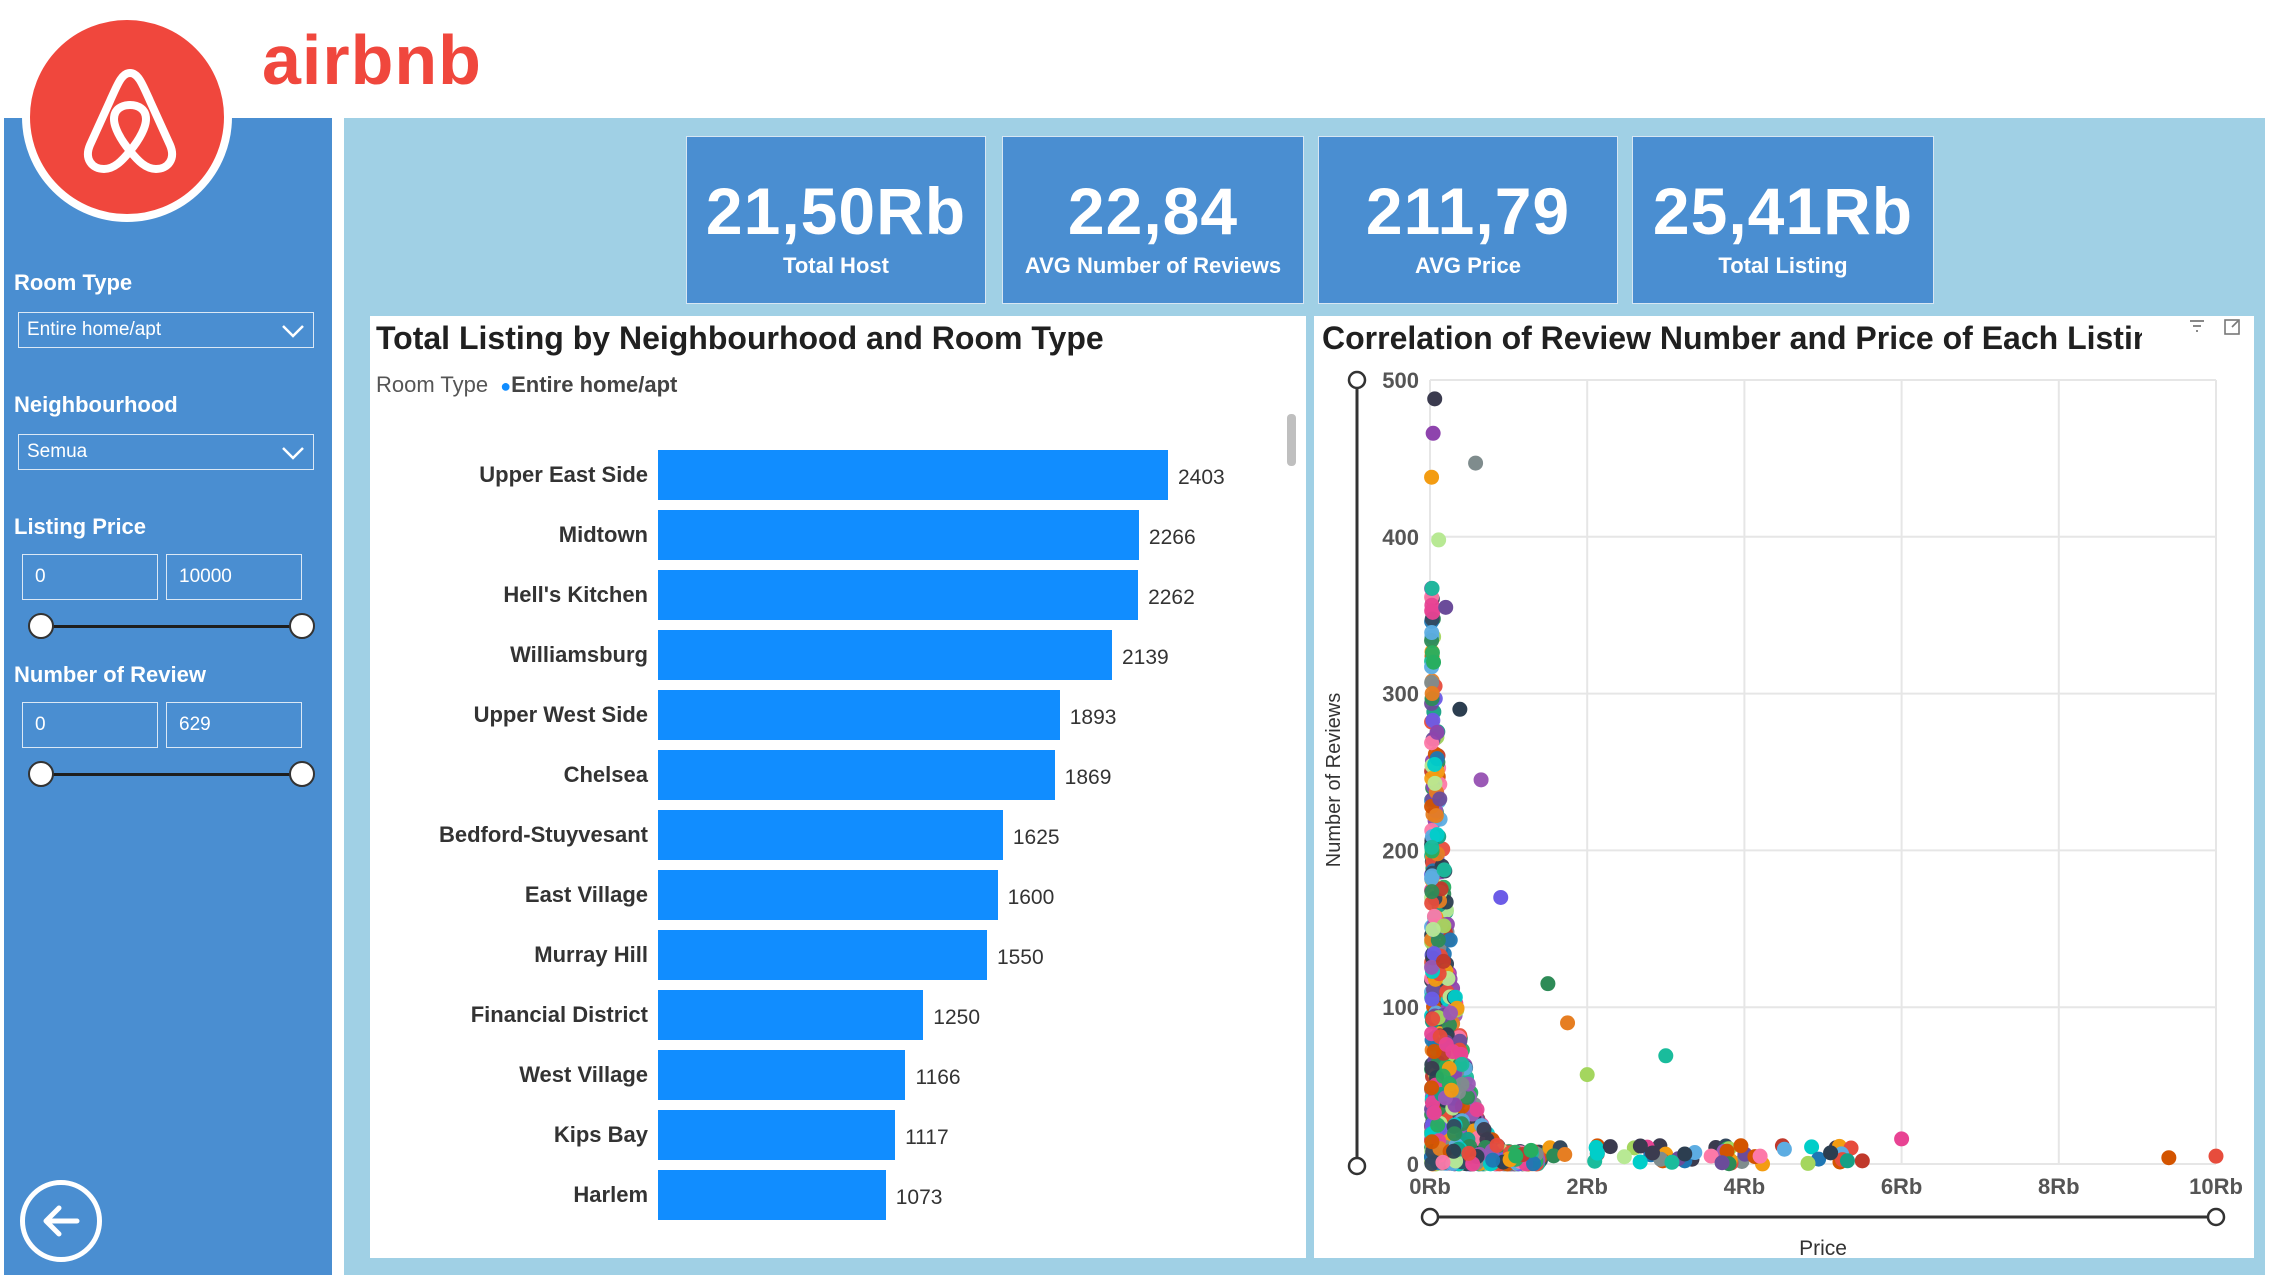  Describe the element at coordinates (234, 577) in the screenshot. I see `listing-price-max-input: 10000` at that location.